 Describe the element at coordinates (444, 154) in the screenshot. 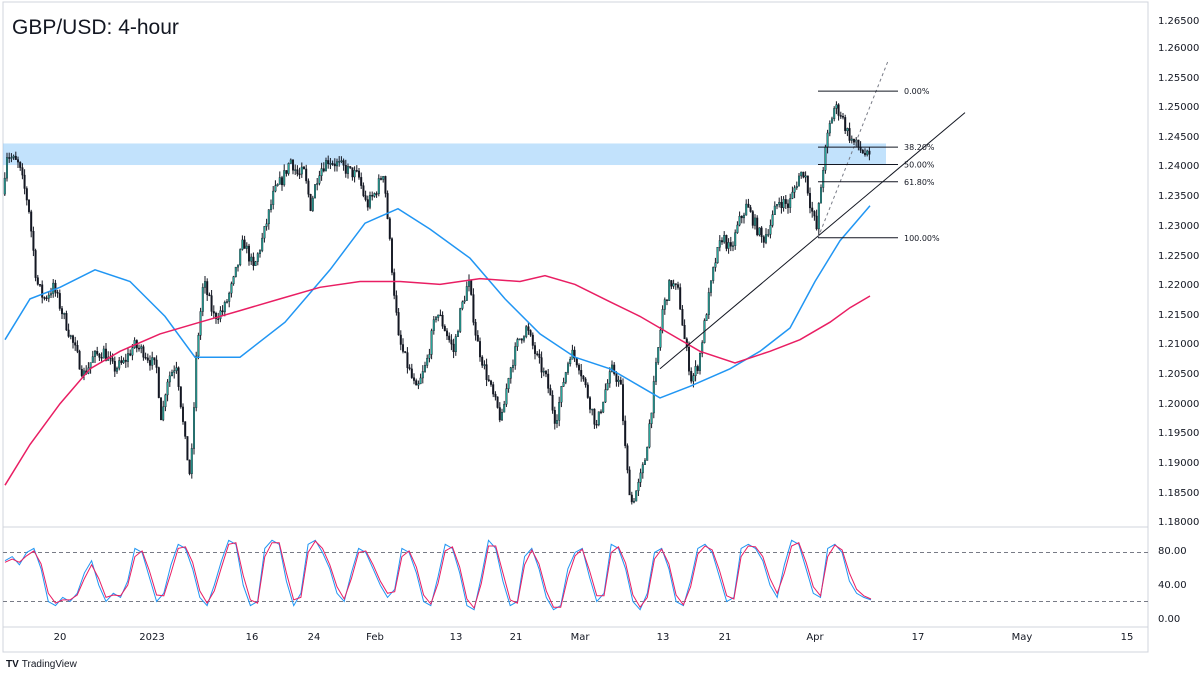

I see `resistance-zone` at that location.